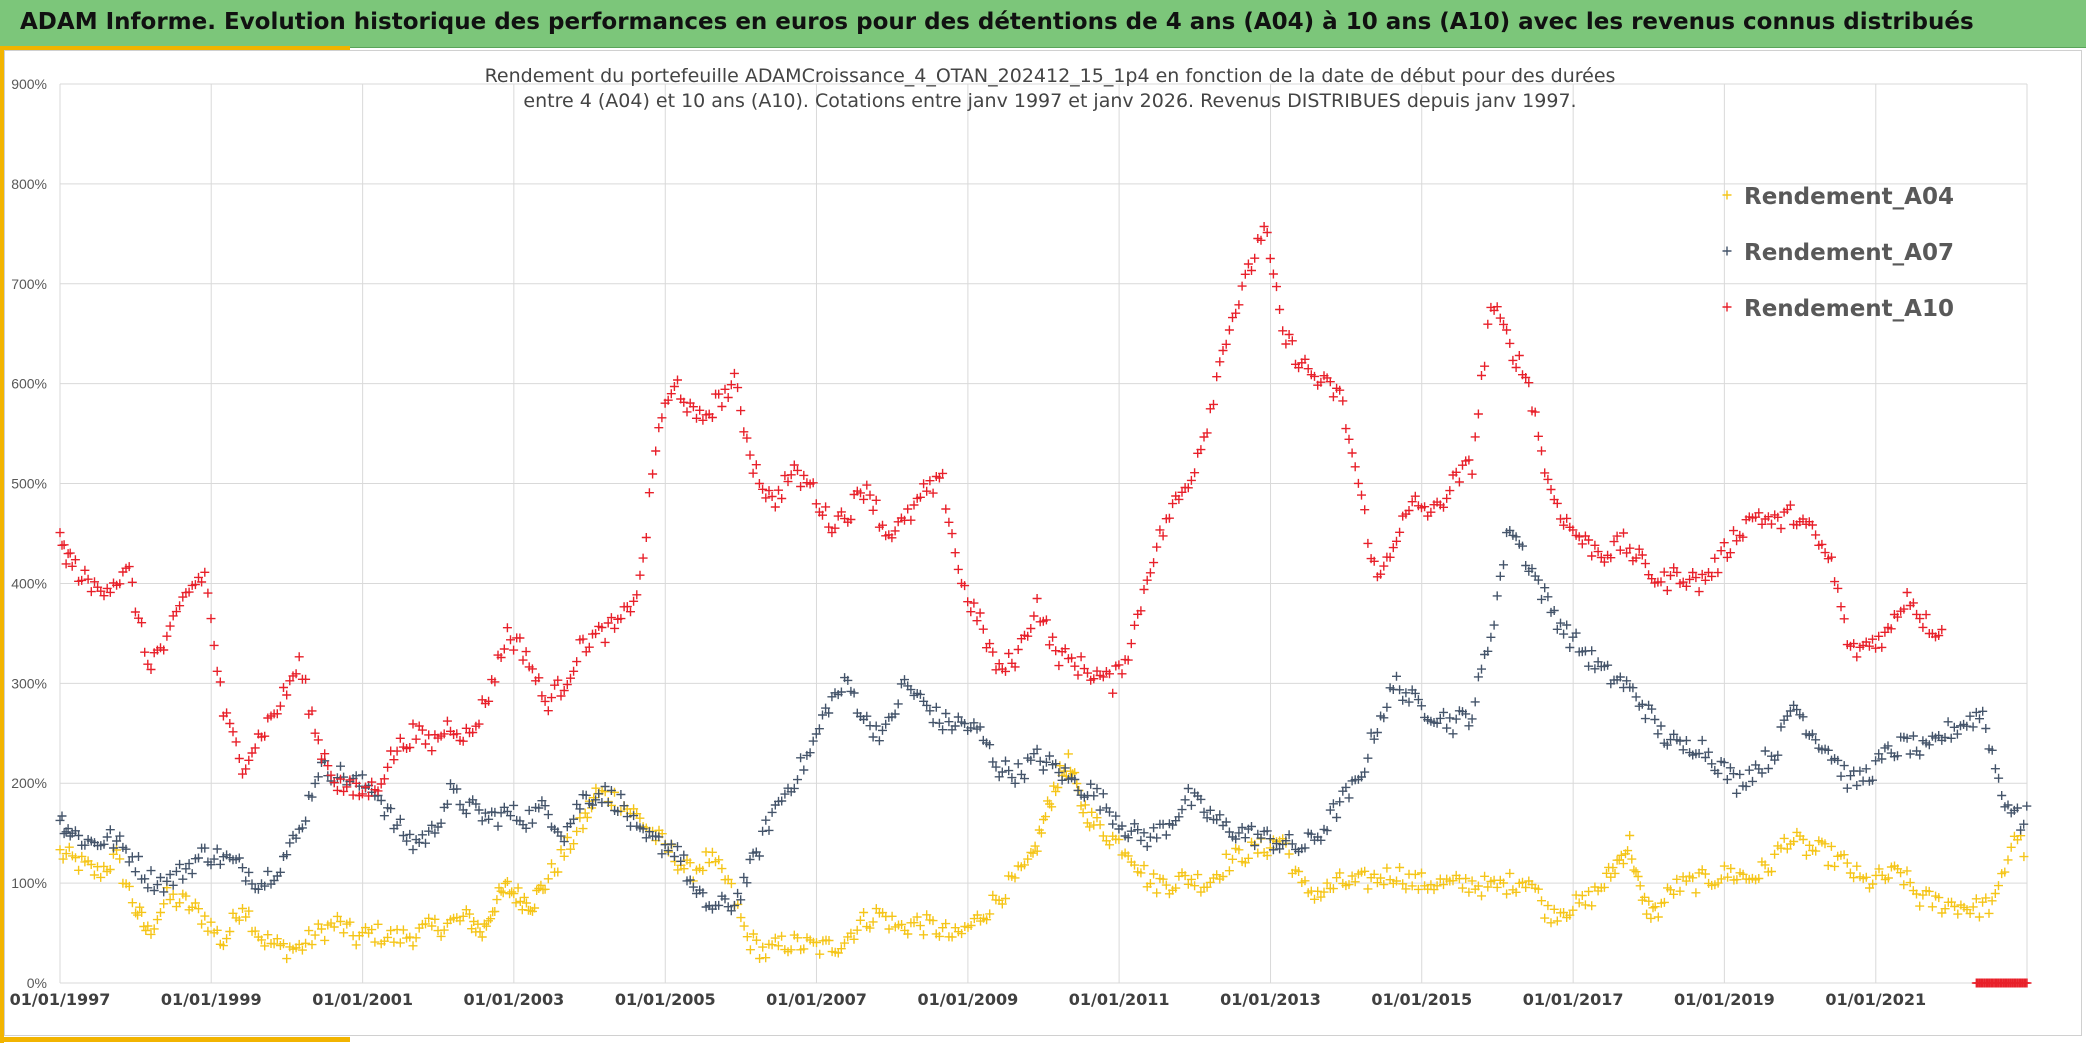 The width and height of the screenshot is (2086, 1043). What do you see at coordinates (665, 999) in the screenshot?
I see `x-tick-label: 01/01/2005` at bounding box center [665, 999].